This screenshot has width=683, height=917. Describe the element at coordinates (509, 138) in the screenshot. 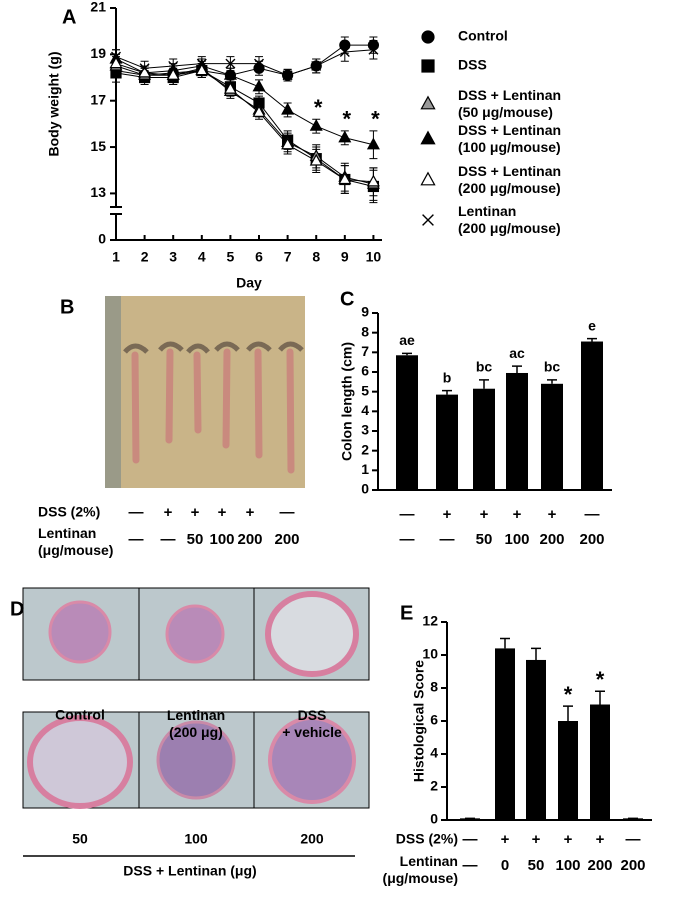

I see `legend-label: DSS + Lentinan (100 μg/mouse)` at that location.